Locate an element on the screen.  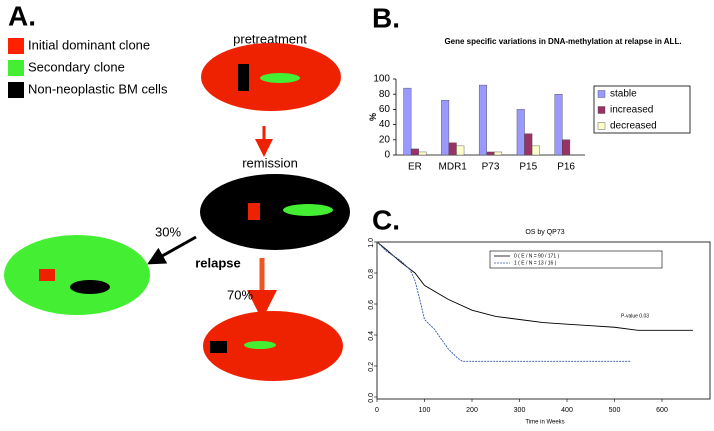
annotation: P-value 0.03 is located at coordinates (635, 316).